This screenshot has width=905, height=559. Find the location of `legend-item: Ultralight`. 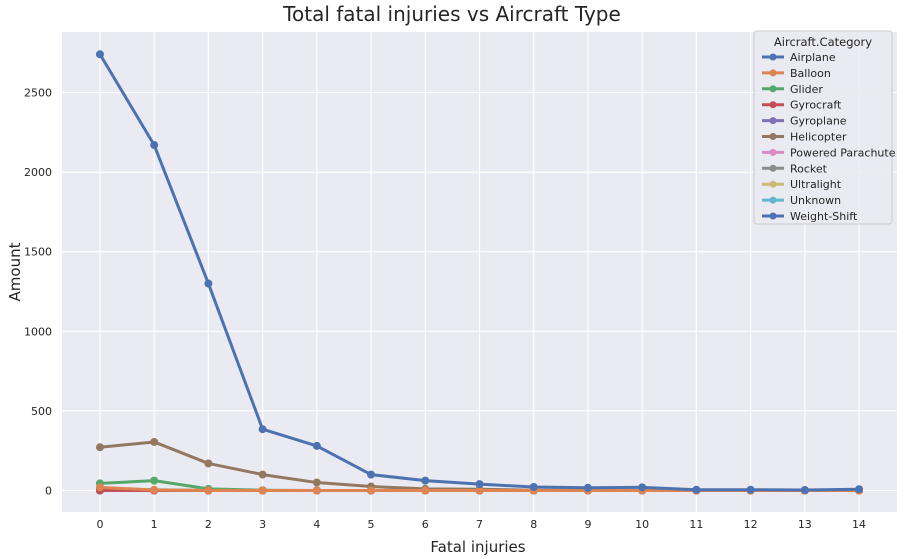

legend-item: Ultralight is located at coordinates (802, 184).